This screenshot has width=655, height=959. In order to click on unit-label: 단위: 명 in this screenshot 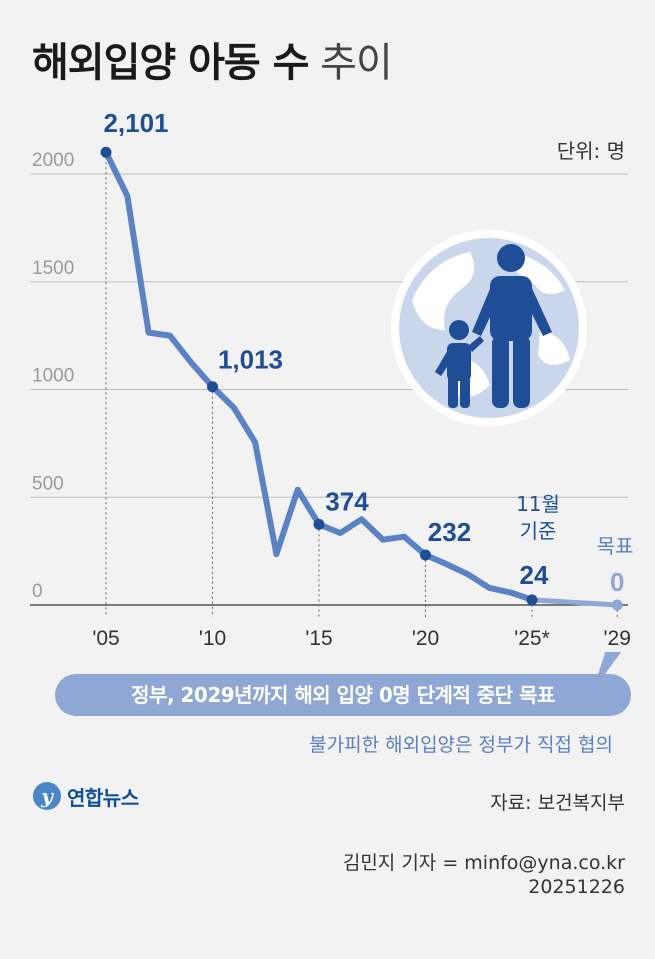, I will do `click(590, 151)`.